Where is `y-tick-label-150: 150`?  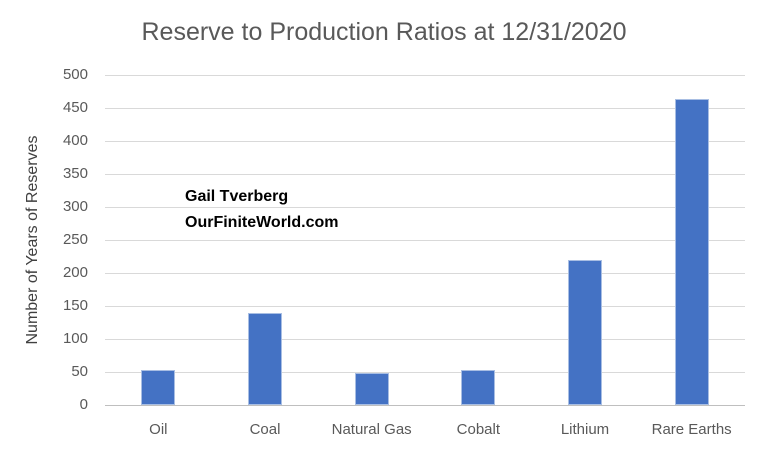 y-tick-label-150: 150 is located at coordinates (75, 305).